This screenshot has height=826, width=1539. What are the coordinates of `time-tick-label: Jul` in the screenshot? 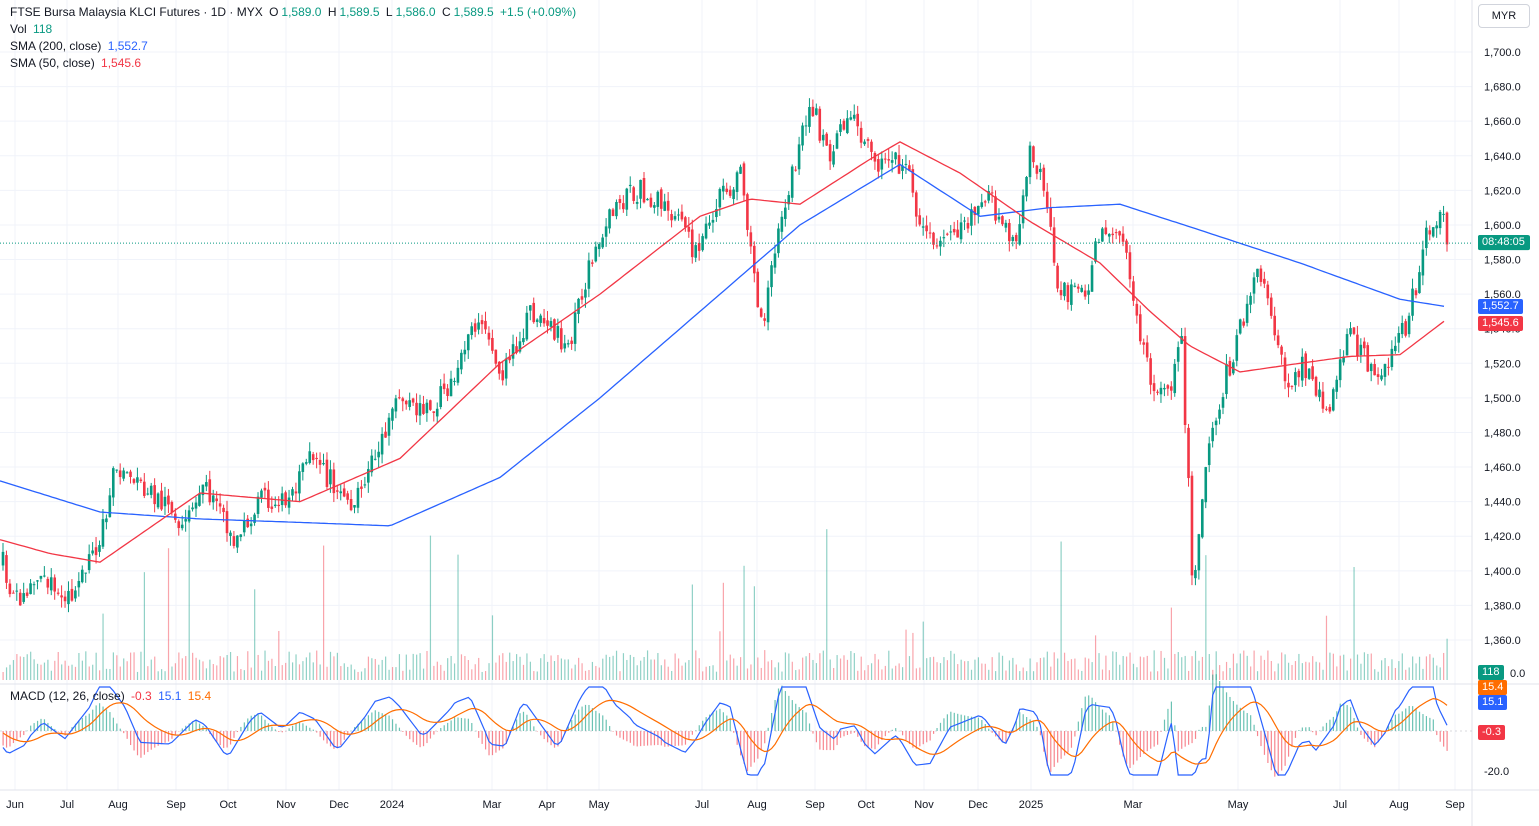 It's located at (1340, 805).